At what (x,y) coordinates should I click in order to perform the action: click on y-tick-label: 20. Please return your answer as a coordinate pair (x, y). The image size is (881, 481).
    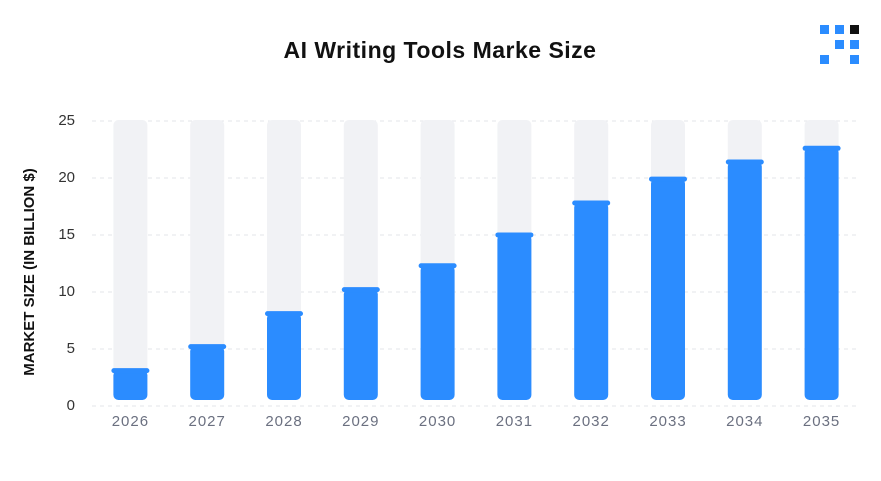
    Looking at the image, I should click on (66, 177).